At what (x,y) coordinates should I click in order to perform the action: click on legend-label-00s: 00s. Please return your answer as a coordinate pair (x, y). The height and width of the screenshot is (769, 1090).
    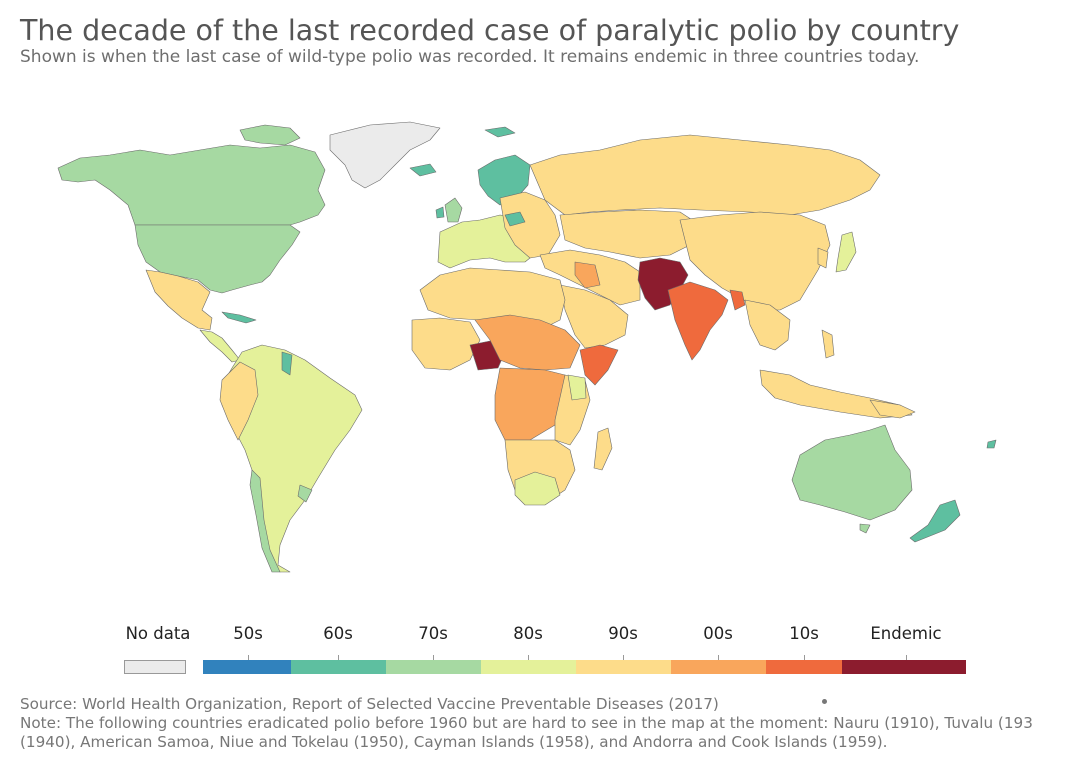
    Looking at the image, I should click on (718, 633).